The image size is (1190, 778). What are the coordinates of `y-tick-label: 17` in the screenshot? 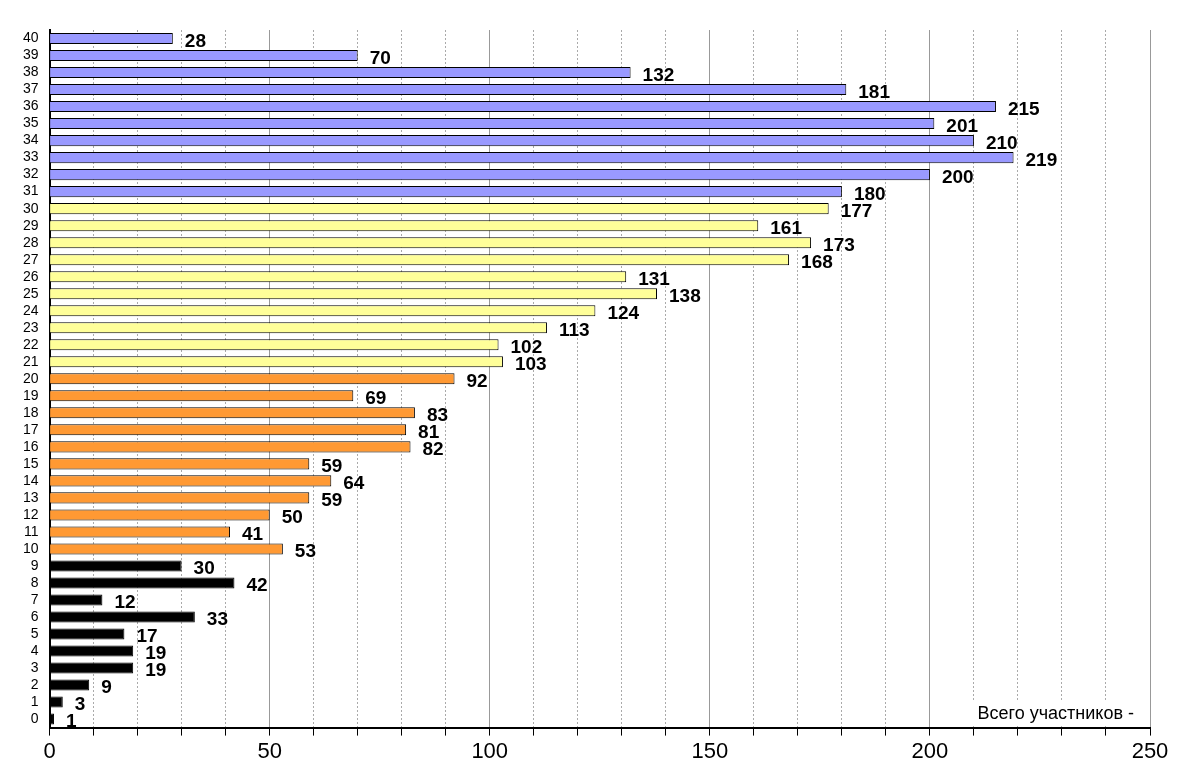 It's located at (30, 428).